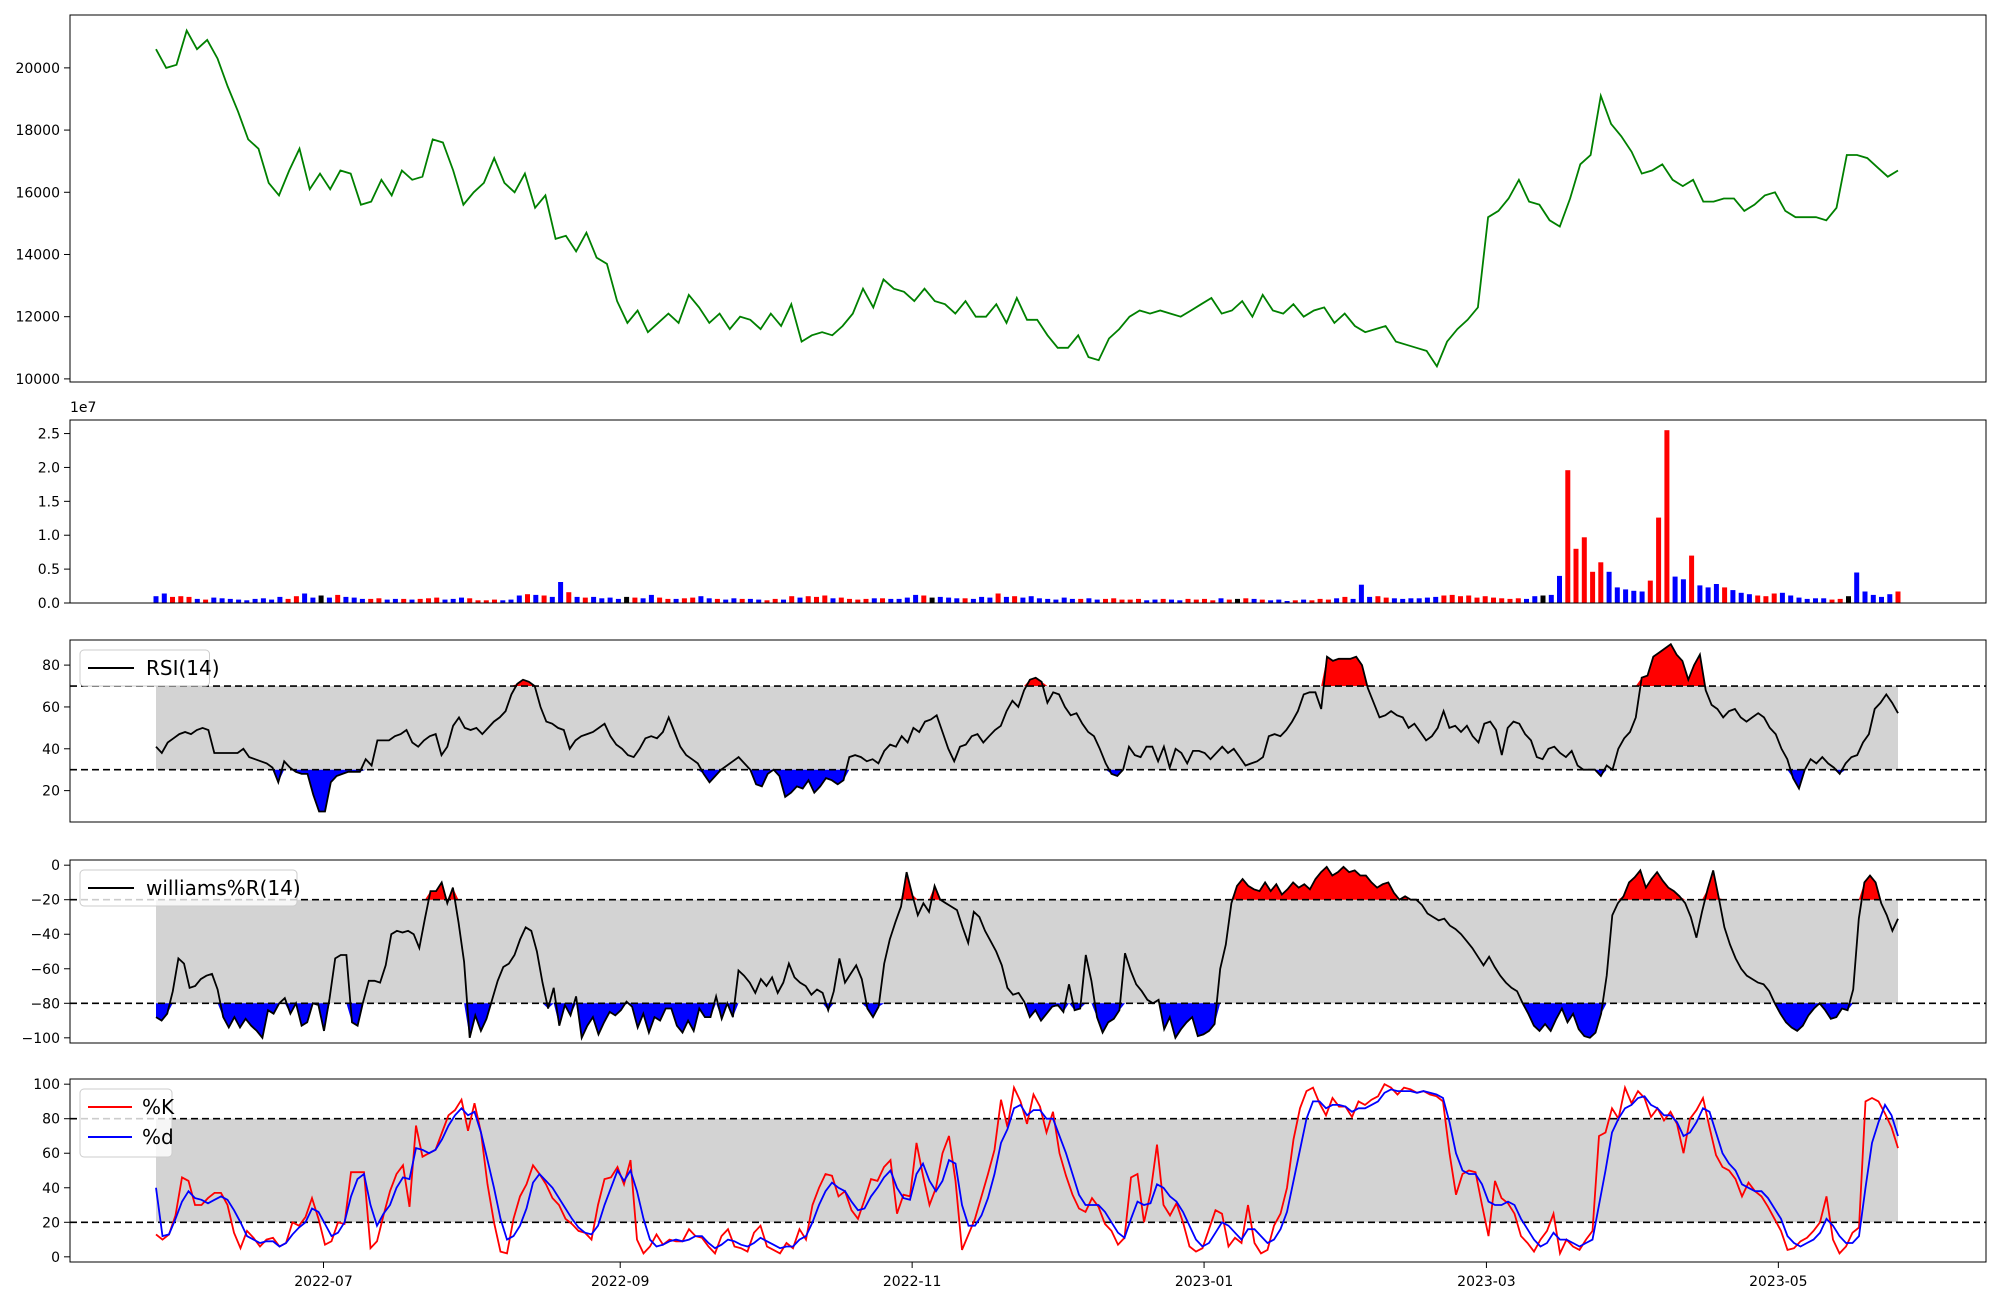 This screenshot has width=2000, height=1300. I want to click on legend-box, so click(188, 888).